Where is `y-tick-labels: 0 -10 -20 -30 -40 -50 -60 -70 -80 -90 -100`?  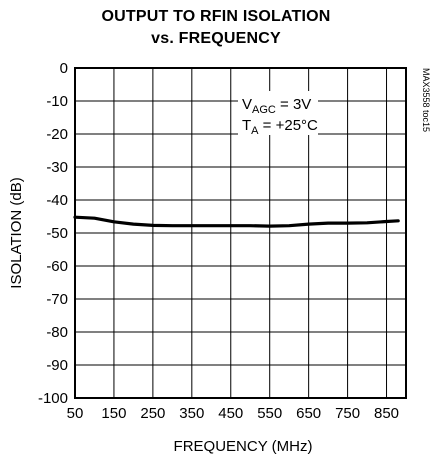
y-tick-labels: 0 -10 -20 -30 -40 -50 -60 -70 -80 -90 -100 is located at coordinates (53, 233).